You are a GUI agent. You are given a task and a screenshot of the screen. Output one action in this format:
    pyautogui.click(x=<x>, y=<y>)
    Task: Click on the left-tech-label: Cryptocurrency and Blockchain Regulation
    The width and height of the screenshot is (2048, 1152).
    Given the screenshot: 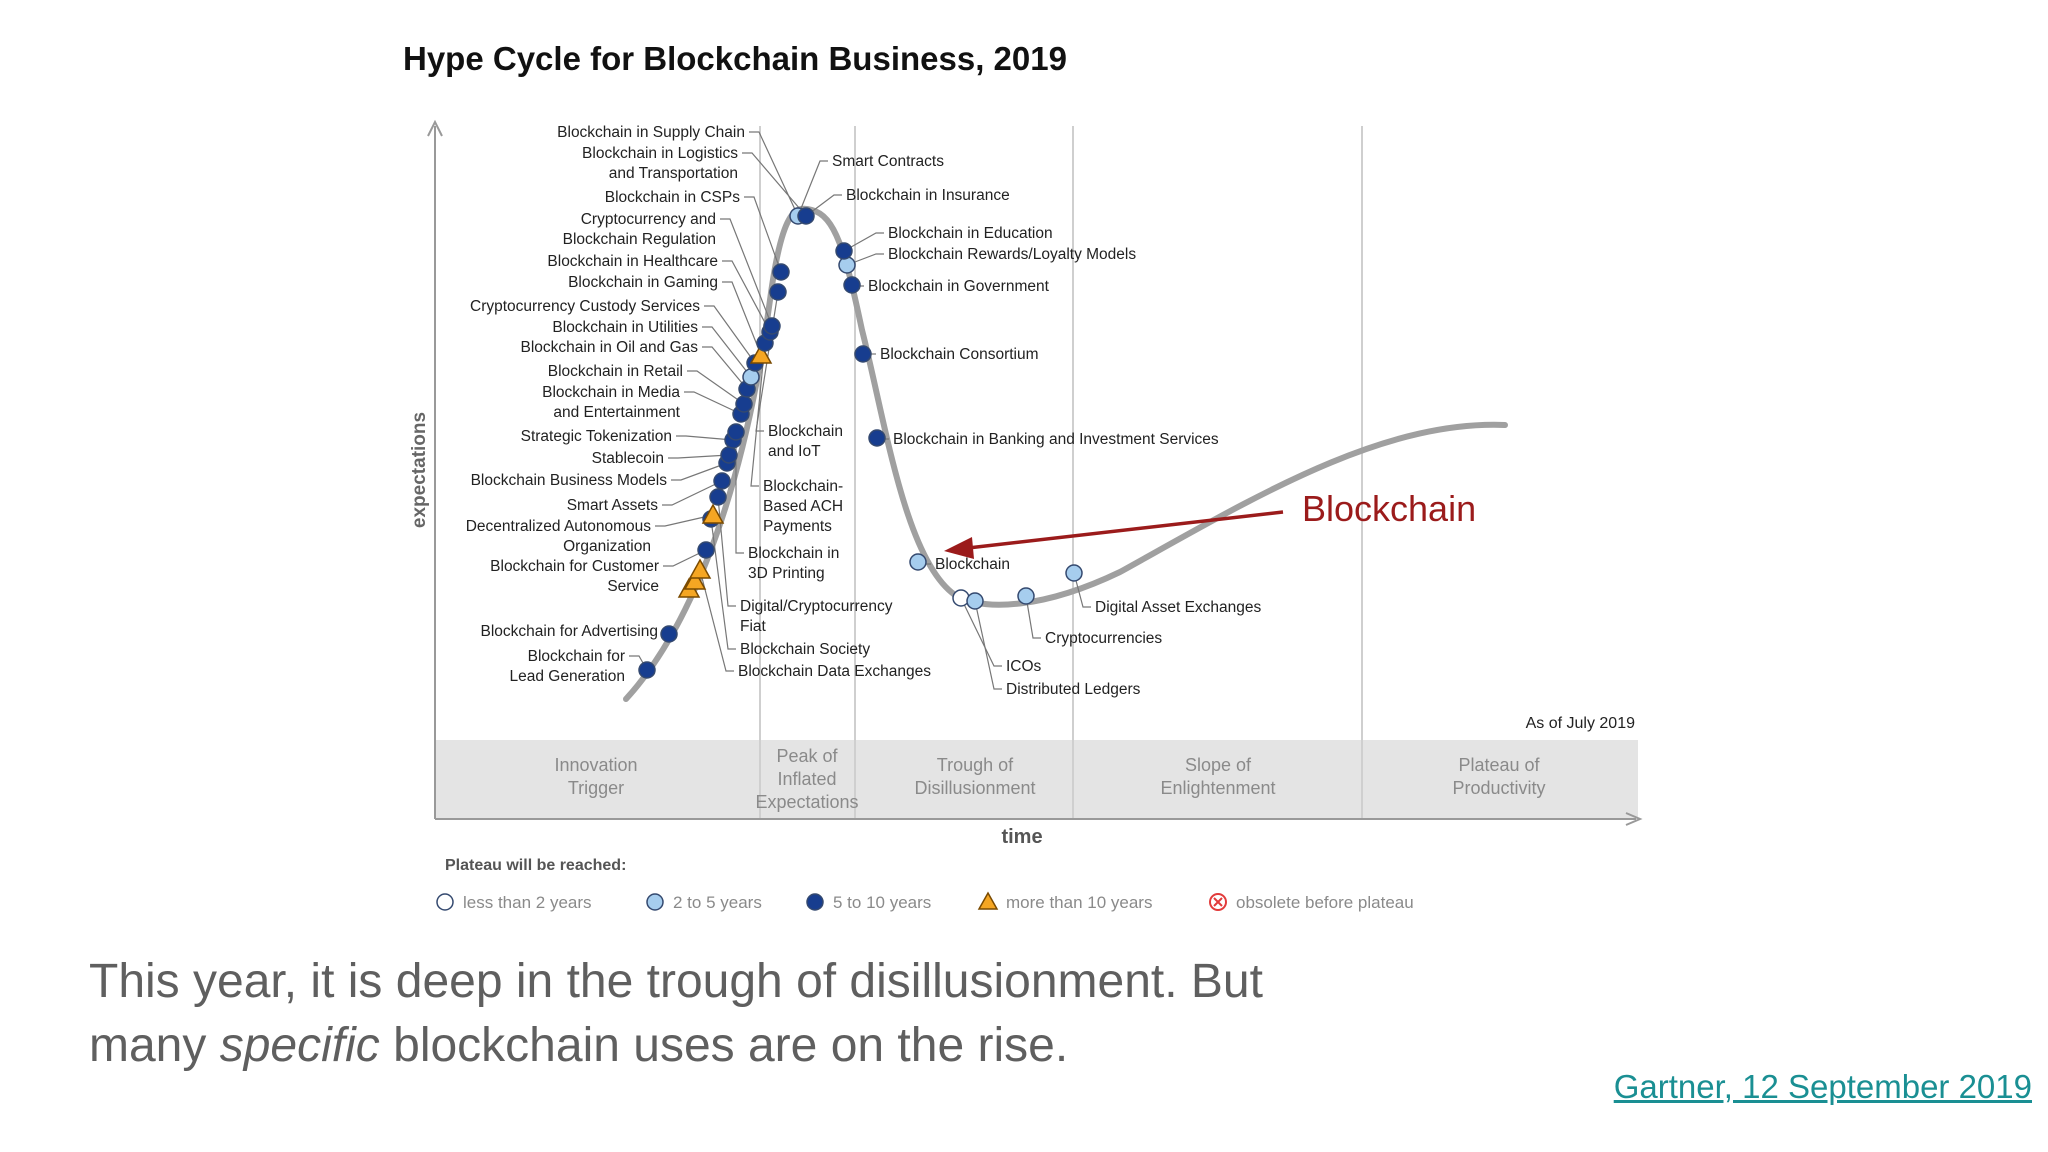 What is the action you would take?
    pyautogui.click(x=639, y=229)
    